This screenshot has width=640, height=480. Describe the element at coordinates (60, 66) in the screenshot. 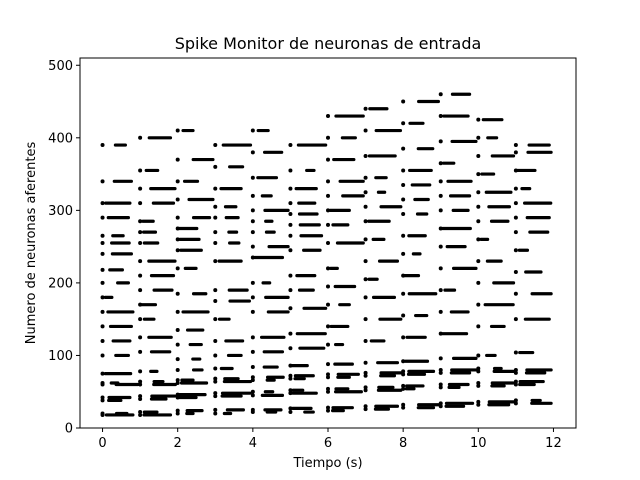

I see `y-tick-label: 500` at that location.